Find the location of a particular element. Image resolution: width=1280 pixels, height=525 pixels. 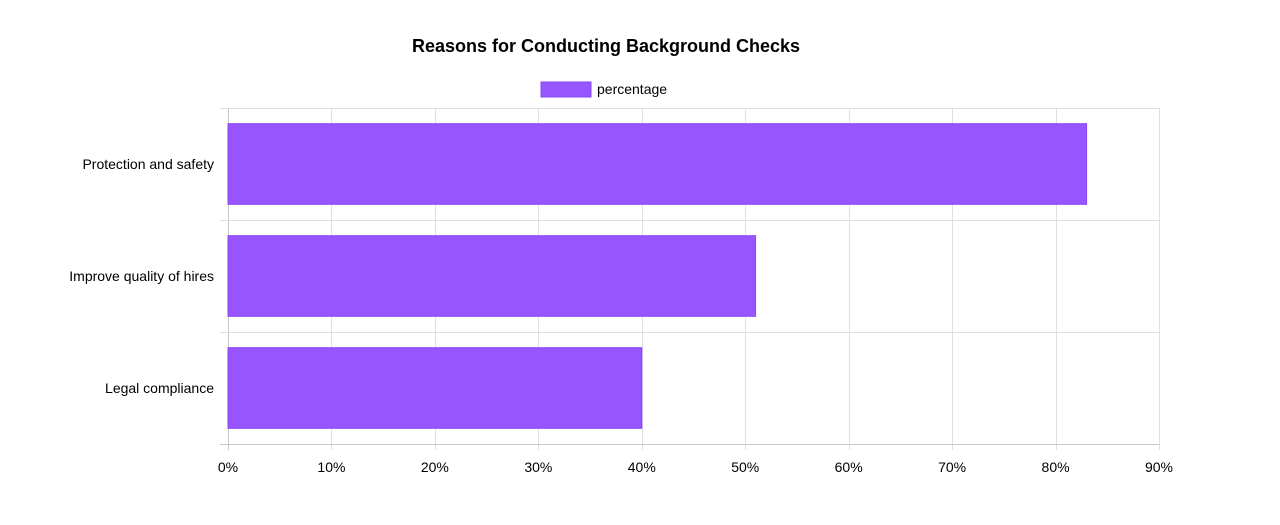

x-tick-label: 40% is located at coordinates (642, 467).